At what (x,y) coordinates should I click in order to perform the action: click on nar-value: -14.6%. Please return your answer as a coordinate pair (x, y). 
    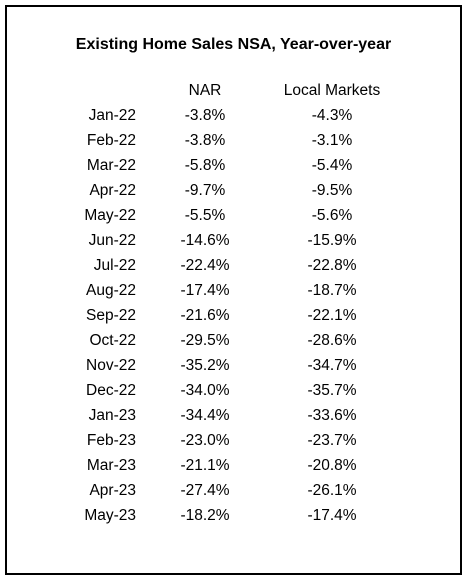
    Looking at the image, I should click on (205, 240).